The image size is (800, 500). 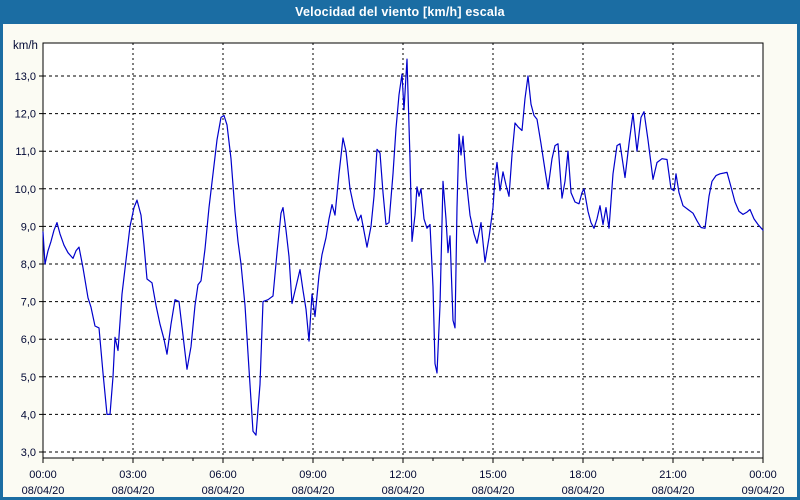 I want to click on y-tick-label: 12,0, so click(x=25, y=115).